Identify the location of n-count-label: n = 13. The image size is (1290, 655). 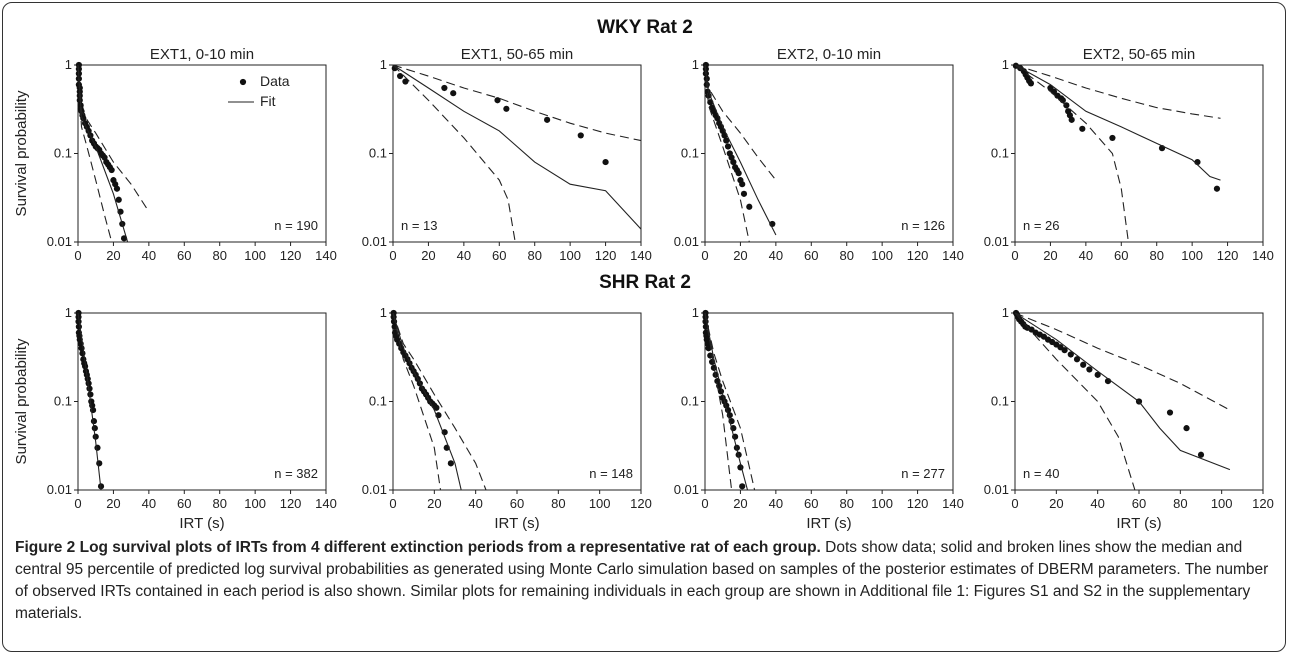
(419, 225).